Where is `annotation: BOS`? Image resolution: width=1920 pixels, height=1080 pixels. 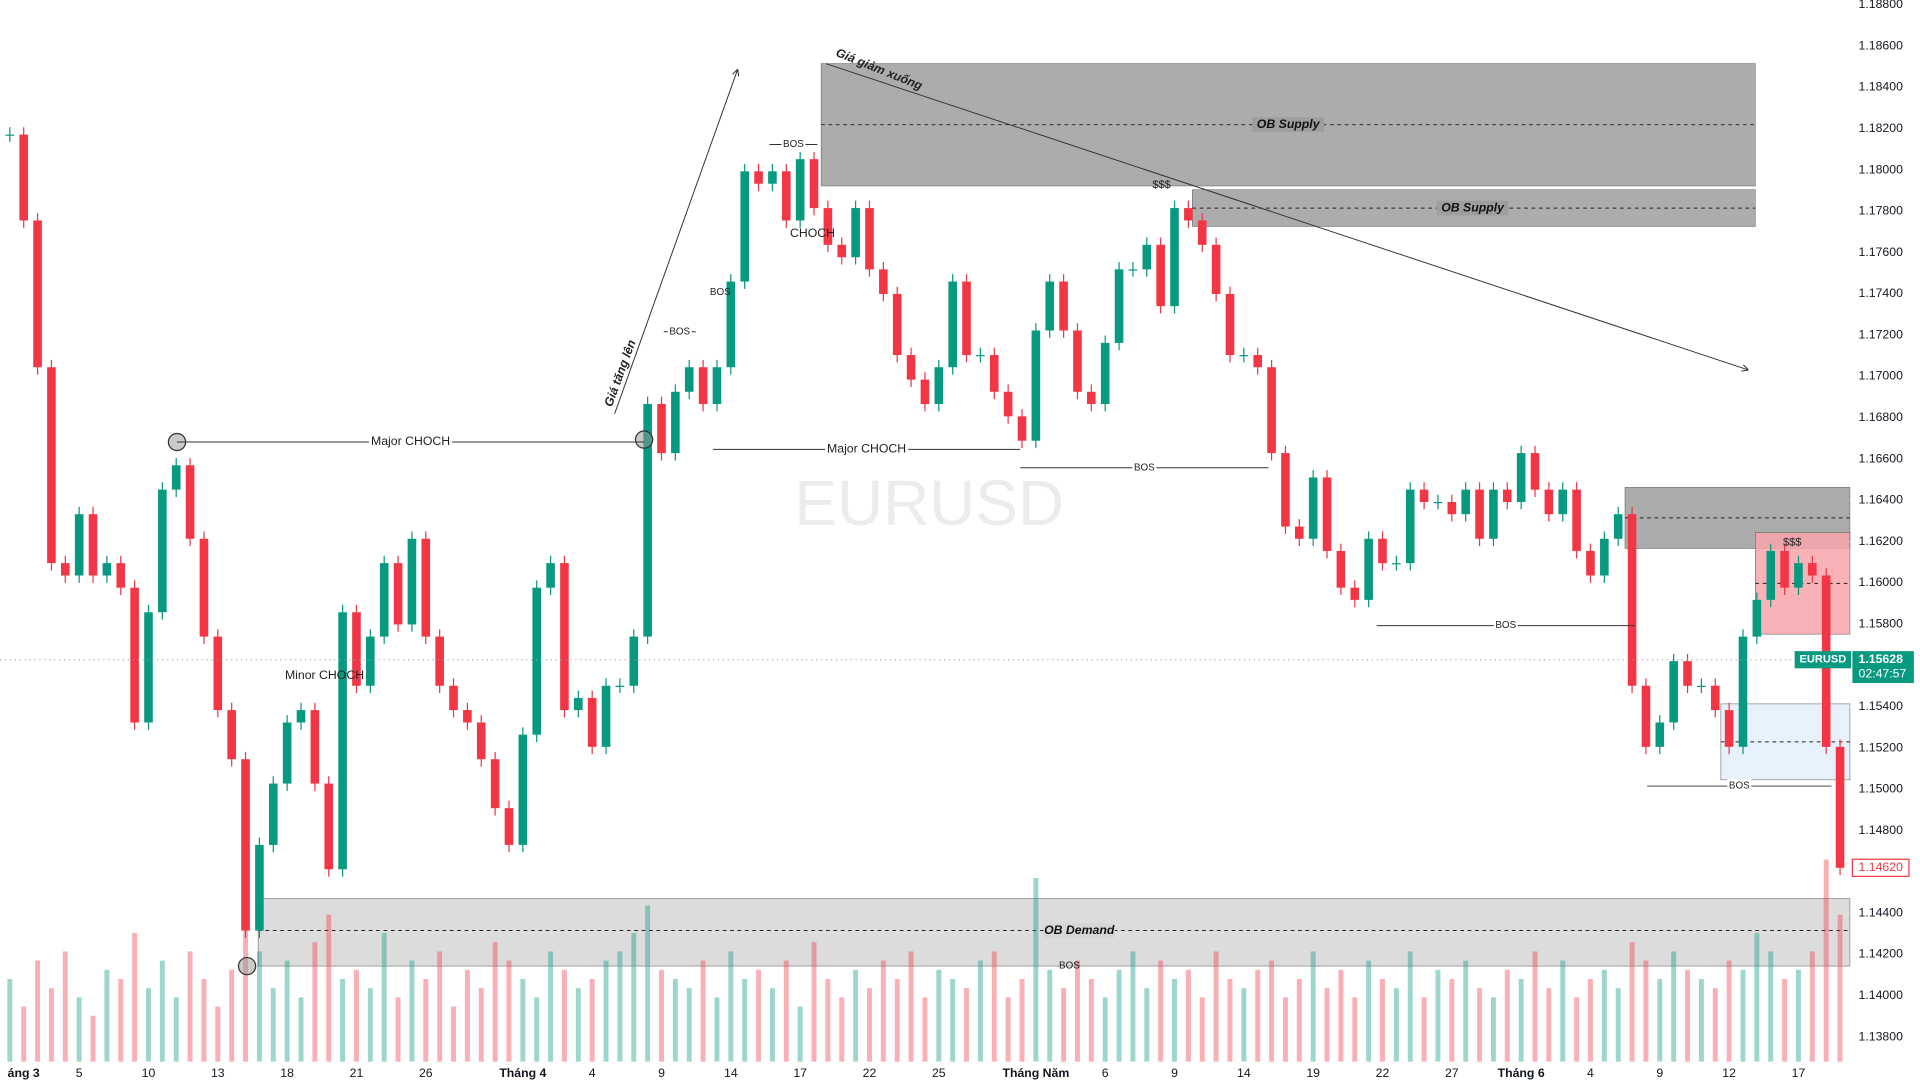
annotation: BOS is located at coordinates (720, 292).